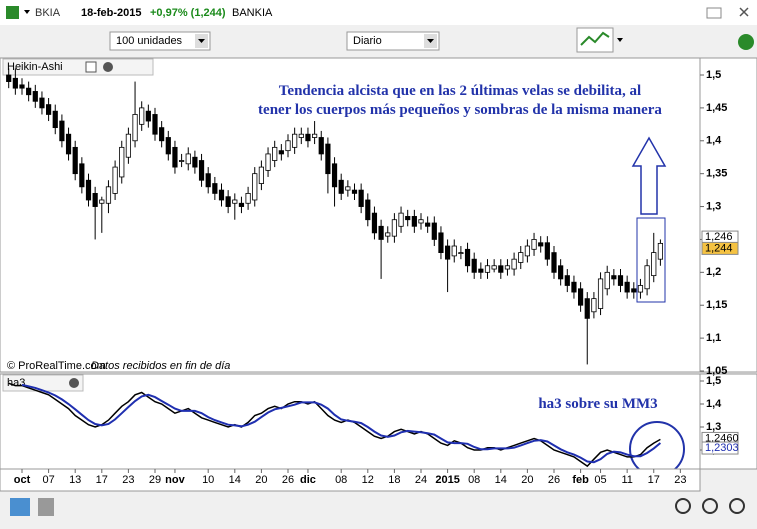 The width and height of the screenshot is (757, 529). What do you see at coordinates (394, 480) in the screenshot?
I see `x-tick-label: 18` at bounding box center [394, 480].